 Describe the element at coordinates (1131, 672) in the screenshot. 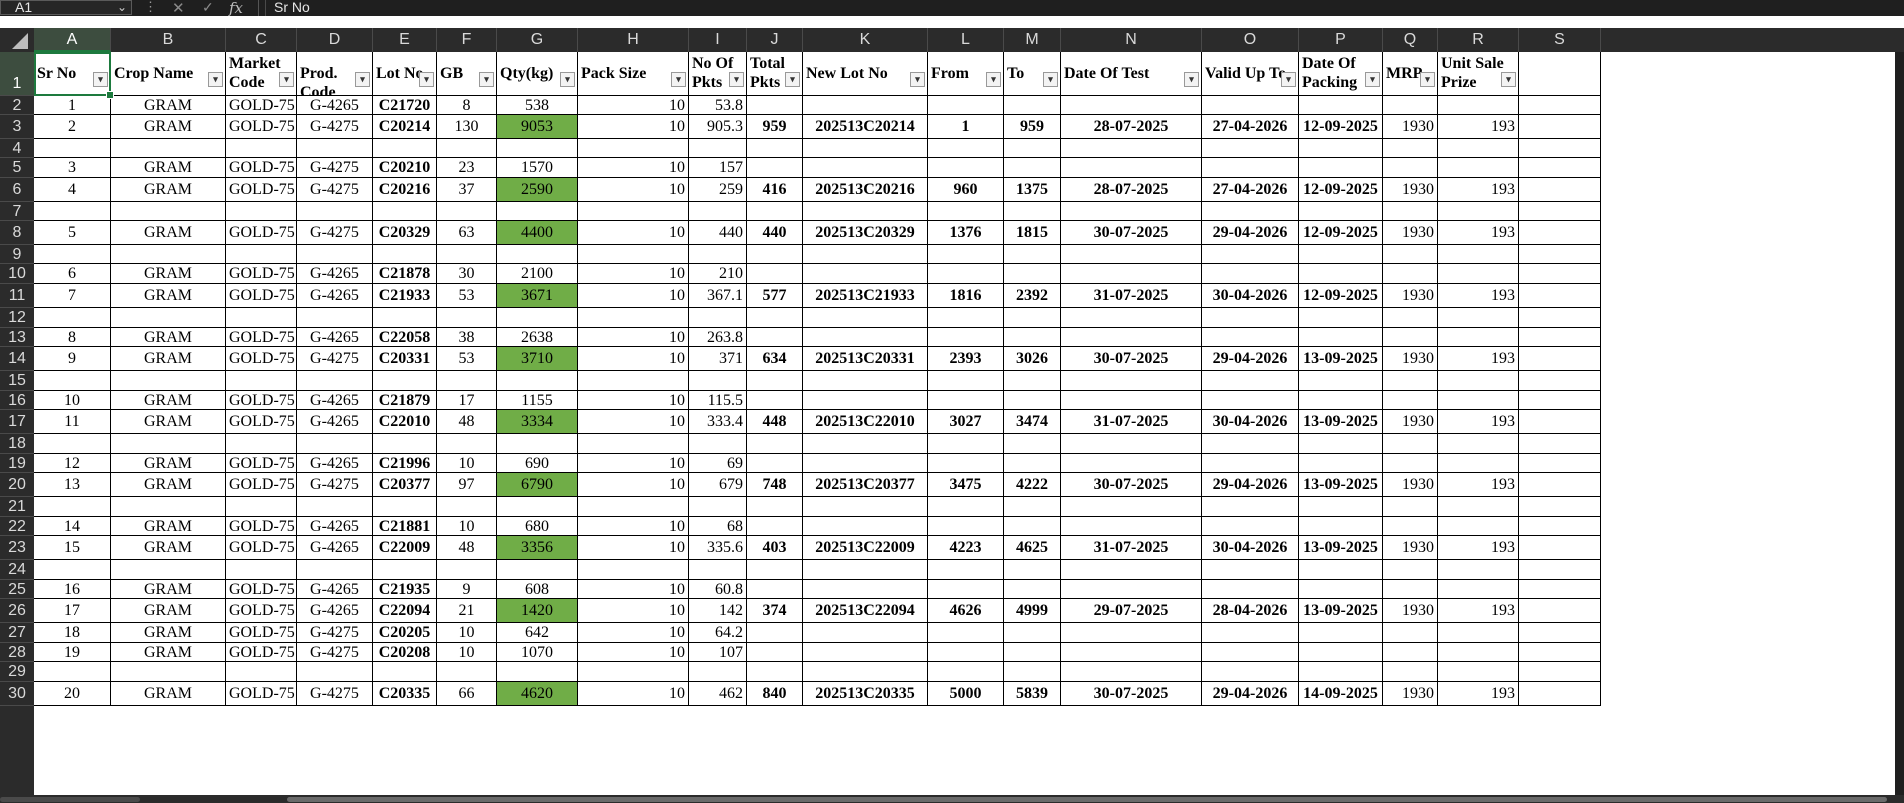

I see `cell-n29` at that location.